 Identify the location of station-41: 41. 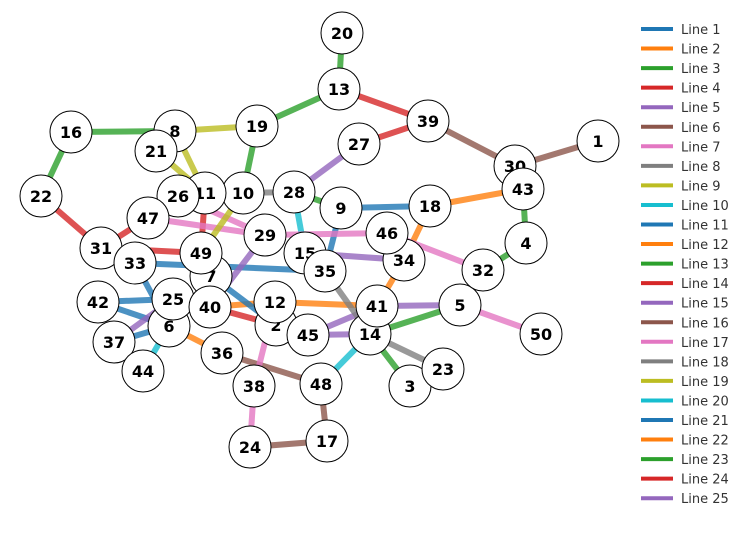
(377, 306).